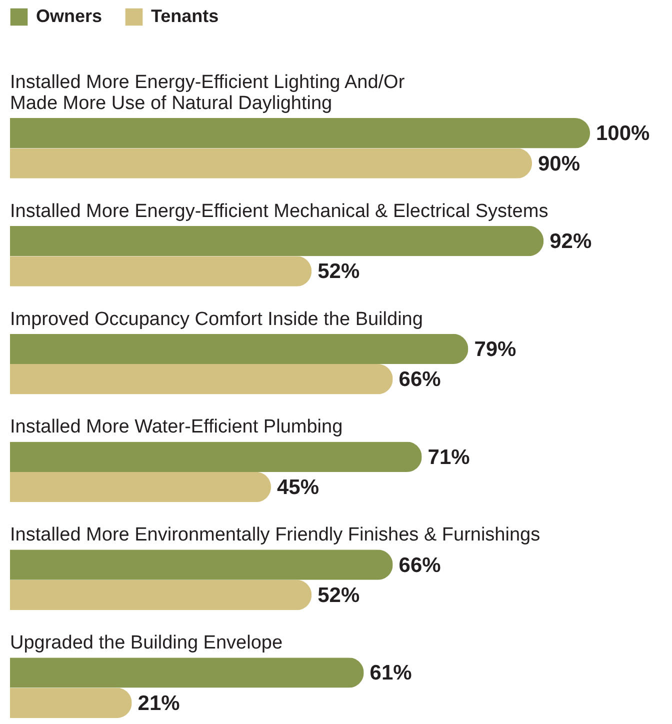 This screenshot has height=724, width=672. What do you see at coordinates (559, 164) in the screenshot?
I see `data-label: 90%` at bounding box center [559, 164].